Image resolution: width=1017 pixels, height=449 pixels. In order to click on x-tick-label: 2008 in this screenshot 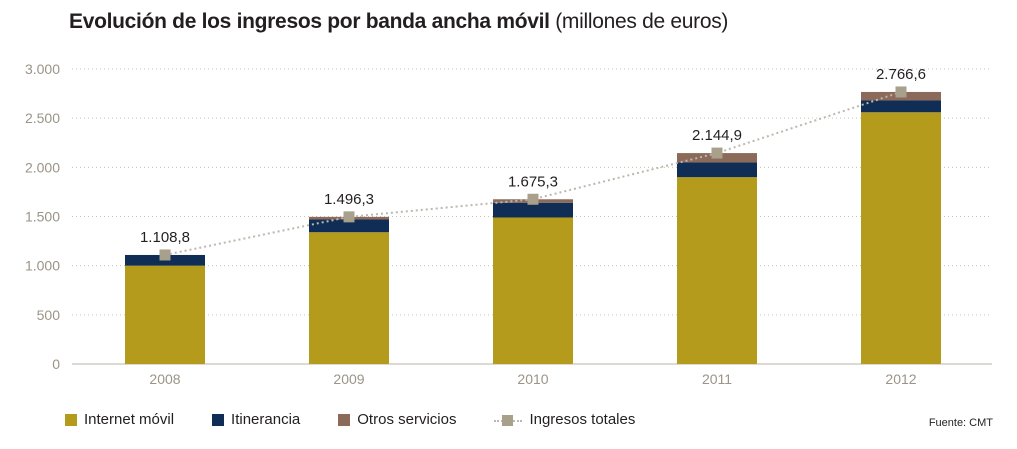, I will do `click(164, 379)`.